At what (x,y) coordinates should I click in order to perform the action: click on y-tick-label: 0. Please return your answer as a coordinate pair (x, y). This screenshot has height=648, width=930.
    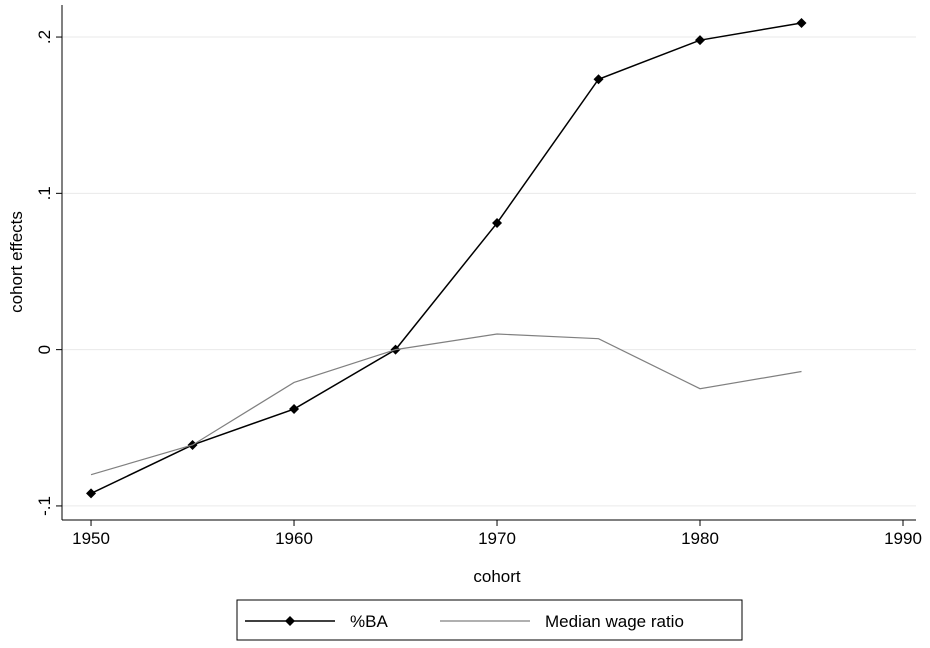
    Looking at the image, I should click on (44, 349).